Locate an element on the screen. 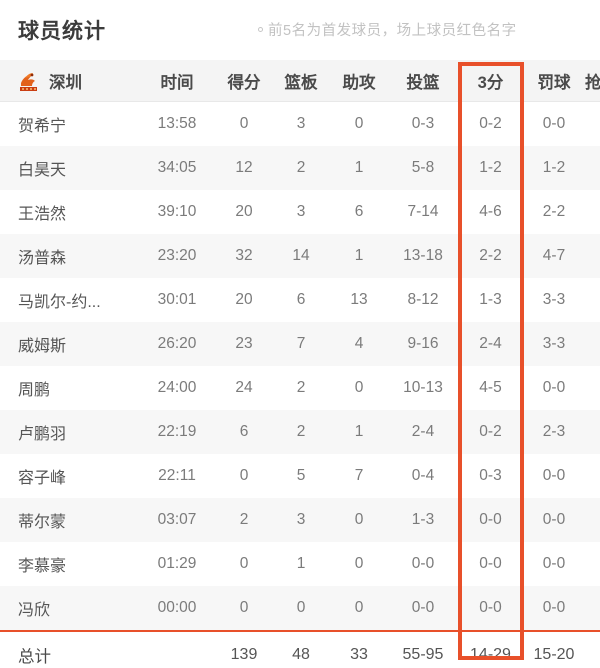 The image size is (600, 668). table-row: 威姆斯 26:20 23 7 4 9-16 2-4 3-3 is located at coordinates (300, 344).